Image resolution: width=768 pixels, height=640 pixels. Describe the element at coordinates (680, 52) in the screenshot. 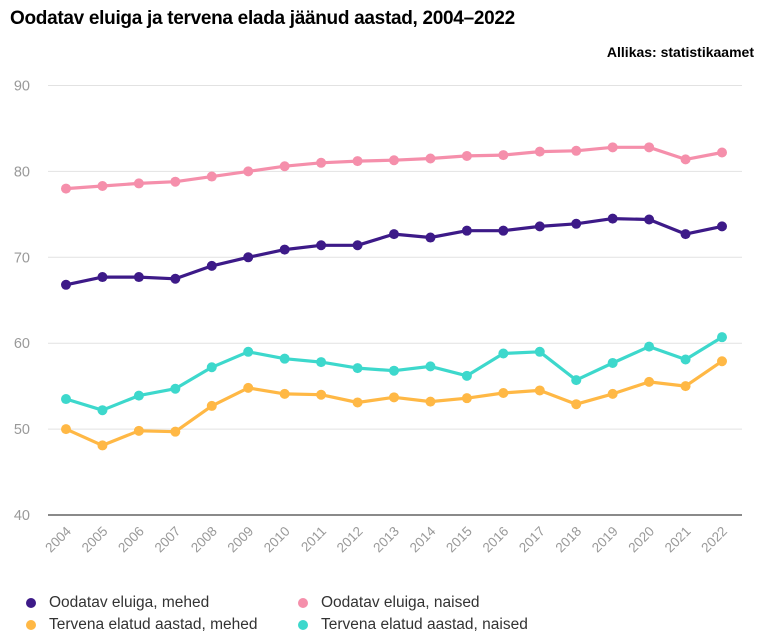

I see `source-label: Allikas: statistikaamet` at that location.